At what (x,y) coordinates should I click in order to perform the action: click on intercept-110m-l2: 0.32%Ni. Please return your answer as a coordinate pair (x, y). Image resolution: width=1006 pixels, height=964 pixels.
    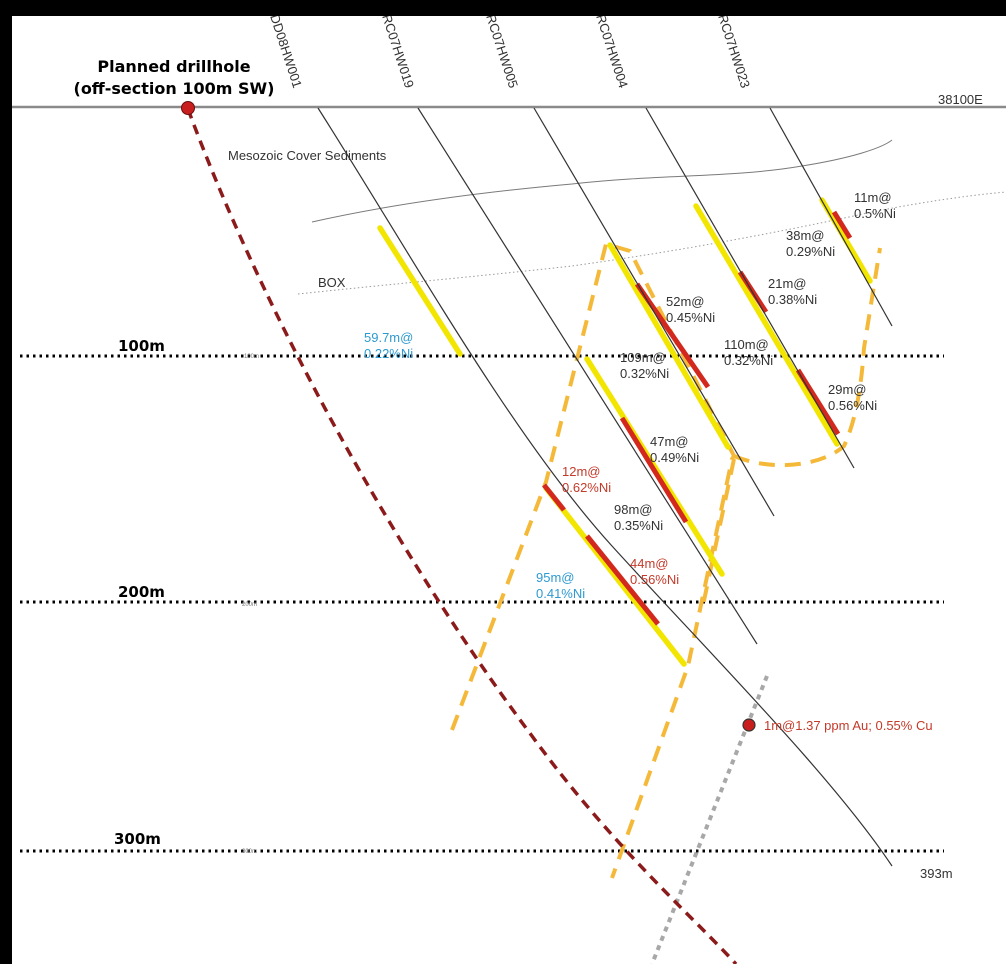
    Looking at the image, I should click on (748, 360).